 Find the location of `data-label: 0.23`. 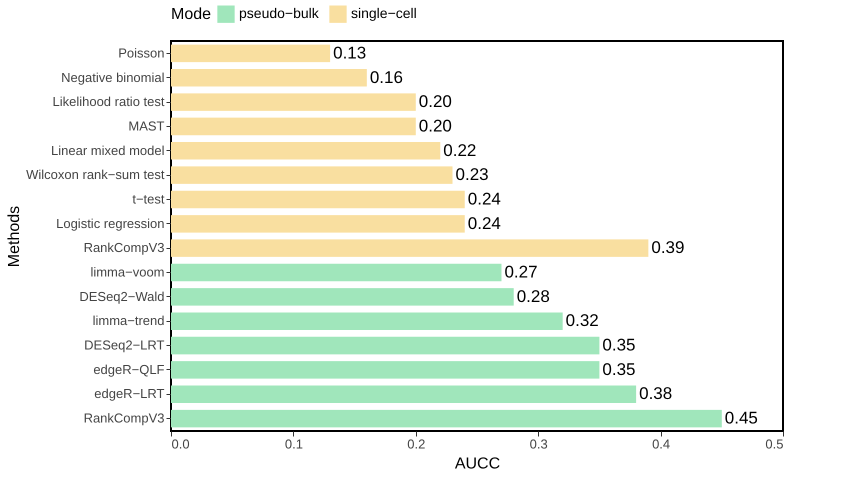

data-label: 0.23 is located at coordinates (472, 174).